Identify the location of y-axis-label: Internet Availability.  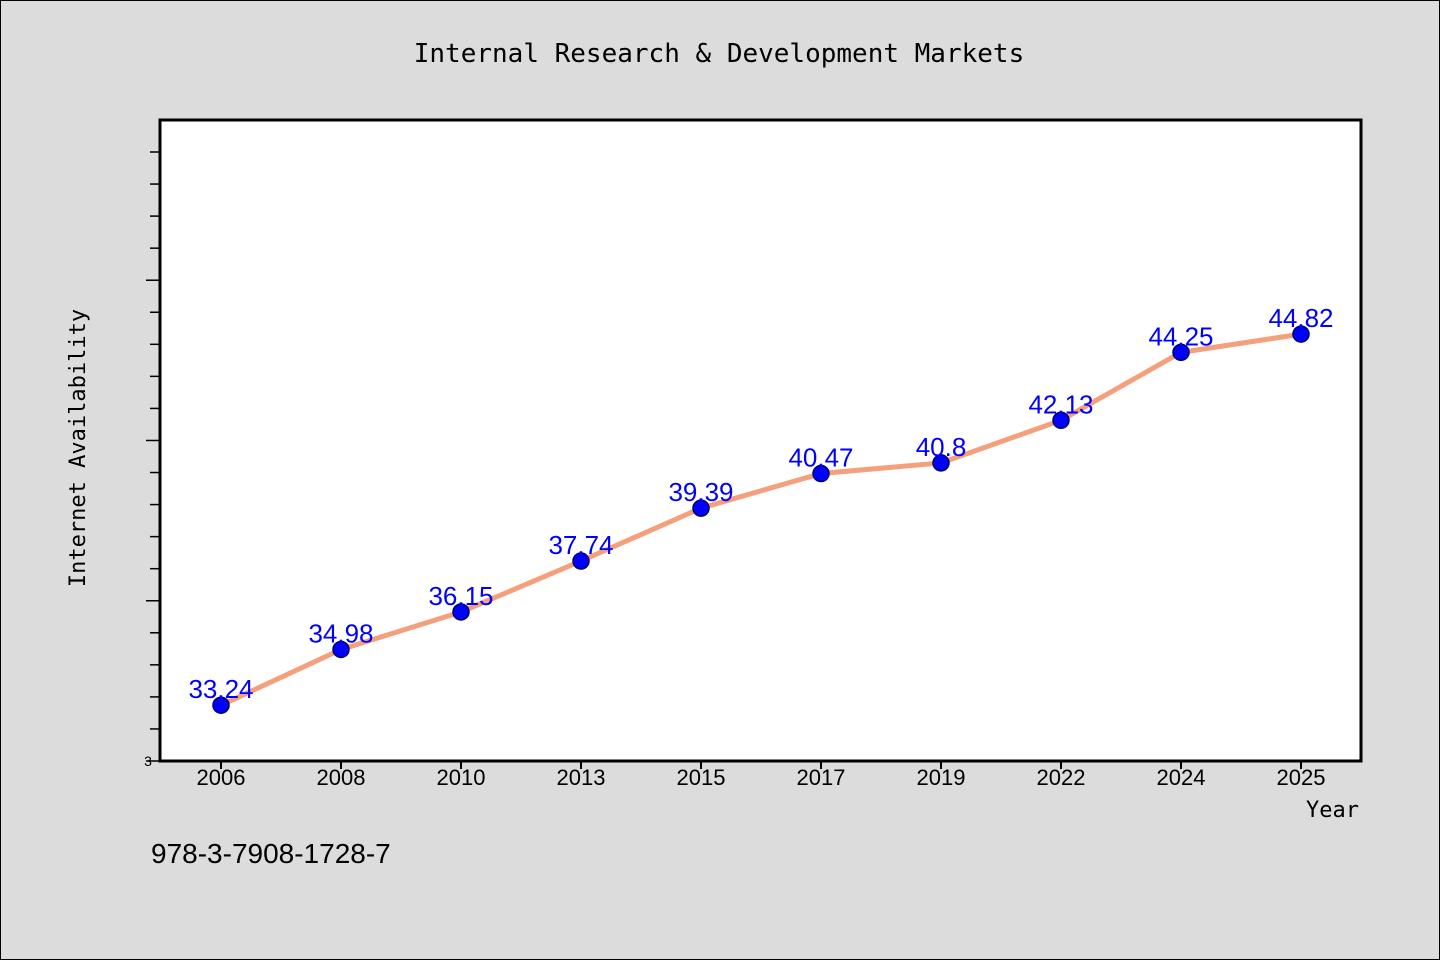
(78, 448).